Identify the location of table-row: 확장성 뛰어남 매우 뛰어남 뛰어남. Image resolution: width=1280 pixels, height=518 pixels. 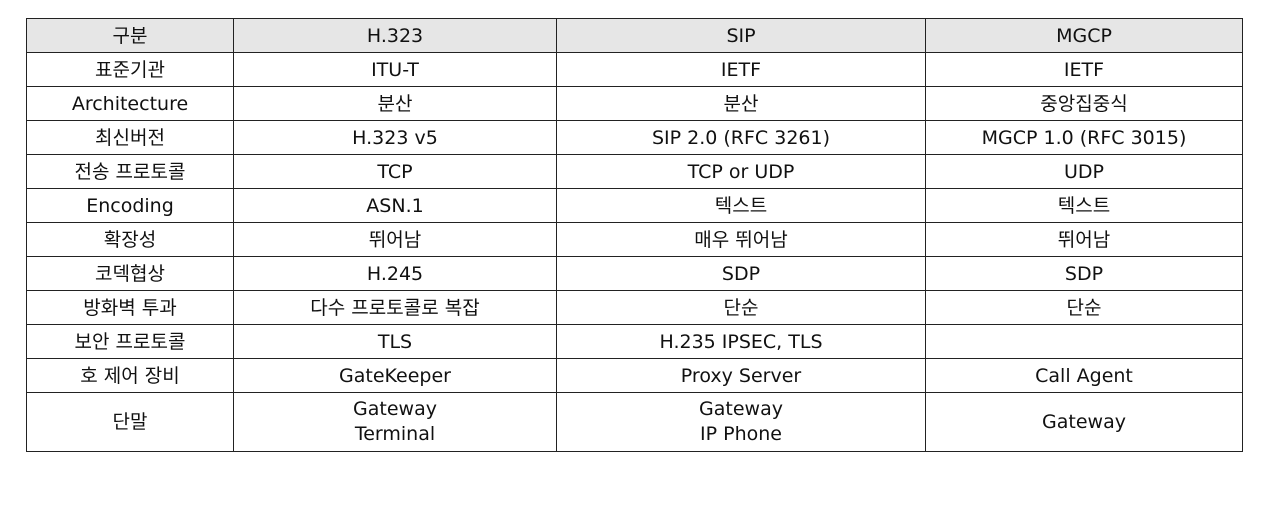
(634, 239).